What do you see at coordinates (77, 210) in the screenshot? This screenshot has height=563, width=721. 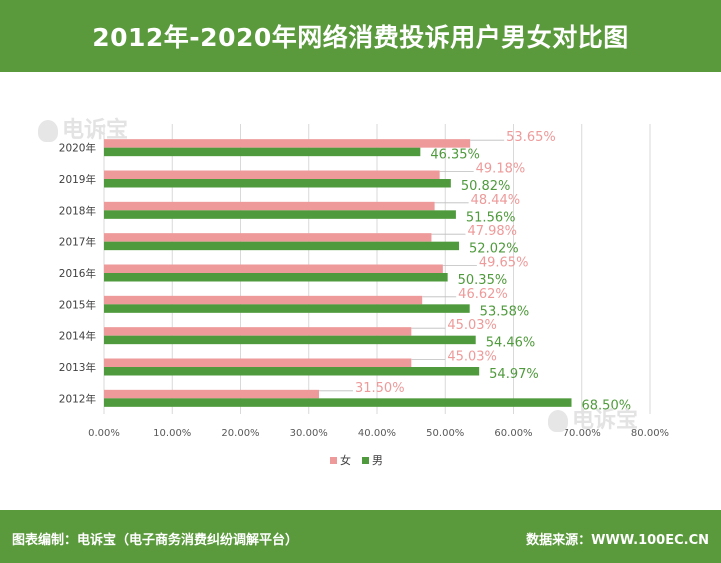 I see `y-category-label: 2018年` at bounding box center [77, 210].